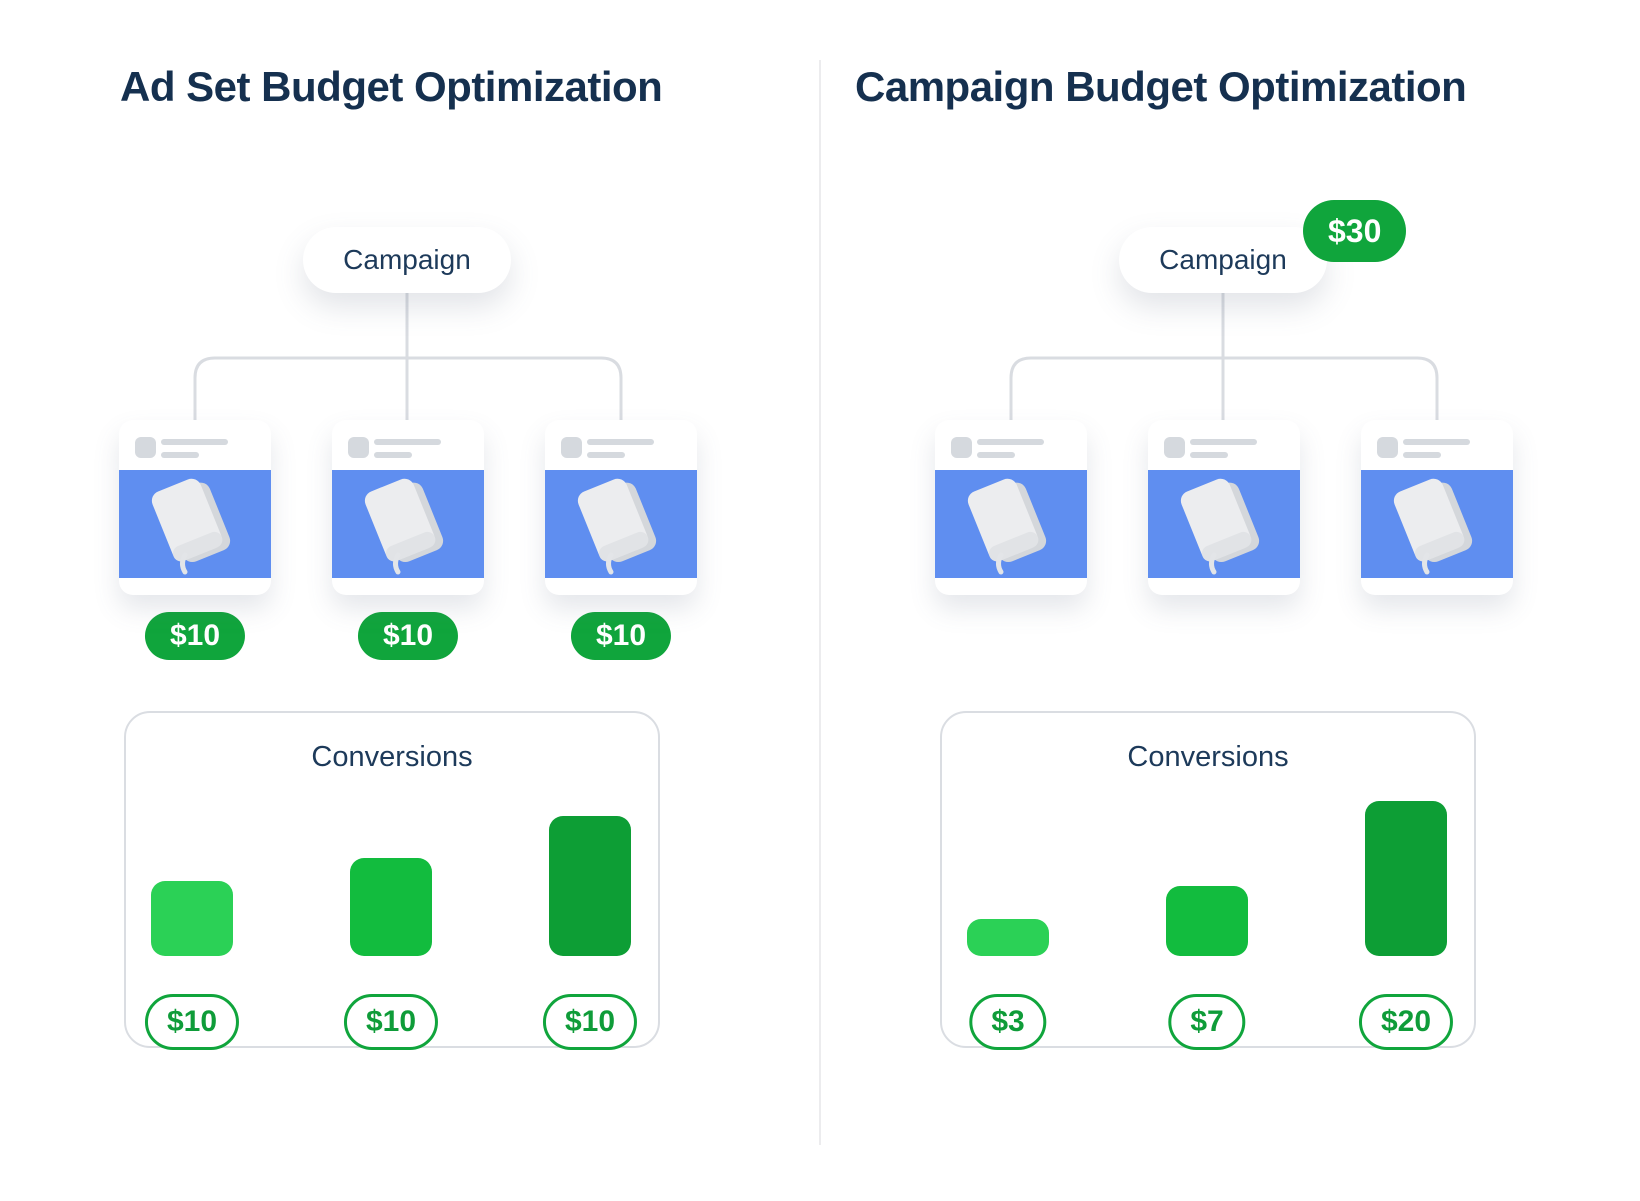 The width and height of the screenshot is (1640, 1201). I want to click on panel-divider, so click(820, 602).